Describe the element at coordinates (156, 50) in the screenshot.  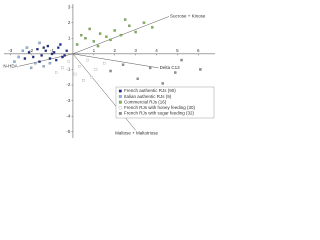
I see `x-tick-label: 4` at that location.